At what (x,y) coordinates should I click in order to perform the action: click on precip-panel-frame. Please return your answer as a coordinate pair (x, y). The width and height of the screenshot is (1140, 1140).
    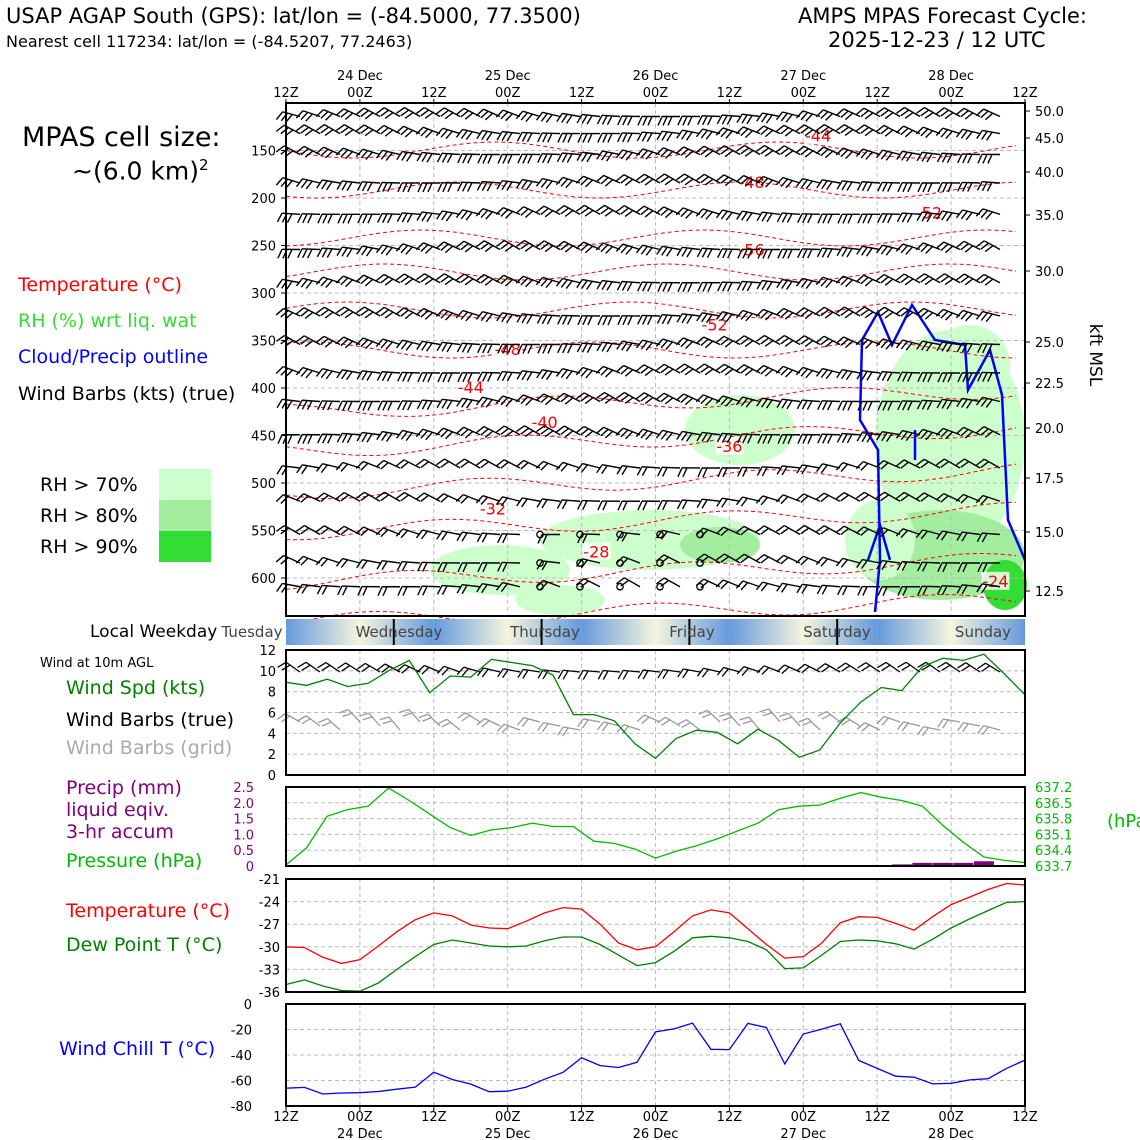
    Looking at the image, I should click on (655, 826).